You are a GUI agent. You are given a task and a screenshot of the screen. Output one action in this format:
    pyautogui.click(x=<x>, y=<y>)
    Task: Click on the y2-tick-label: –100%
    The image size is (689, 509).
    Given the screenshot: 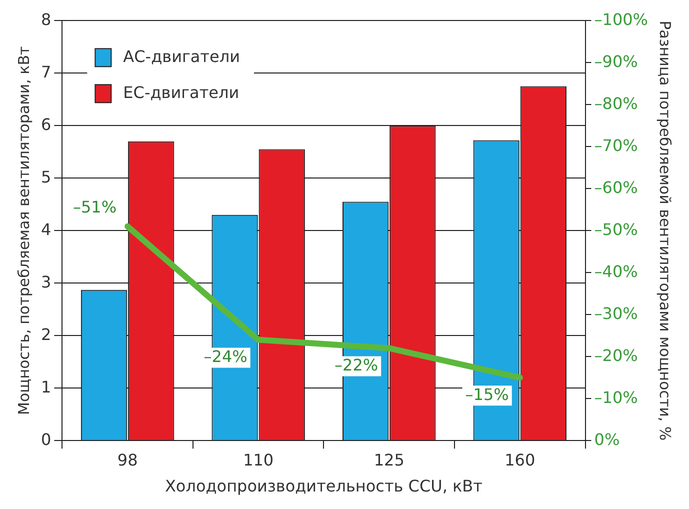 What is the action you would take?
    pyautogui.click(x=621, y=19)
    